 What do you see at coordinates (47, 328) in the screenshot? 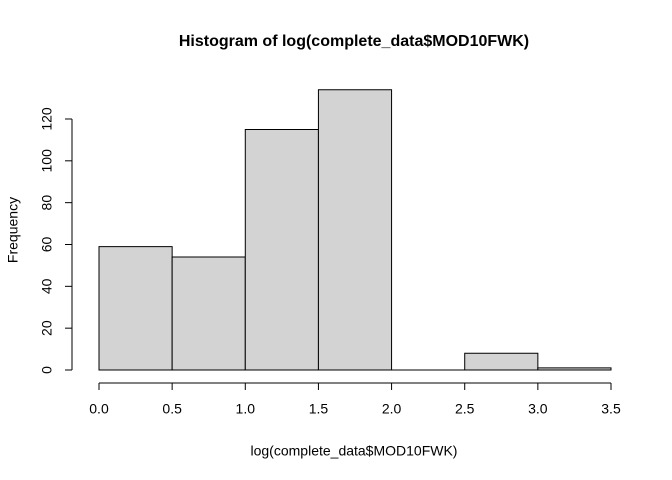
I see `y-tick-label: 20` at bounding box center [47, 328].